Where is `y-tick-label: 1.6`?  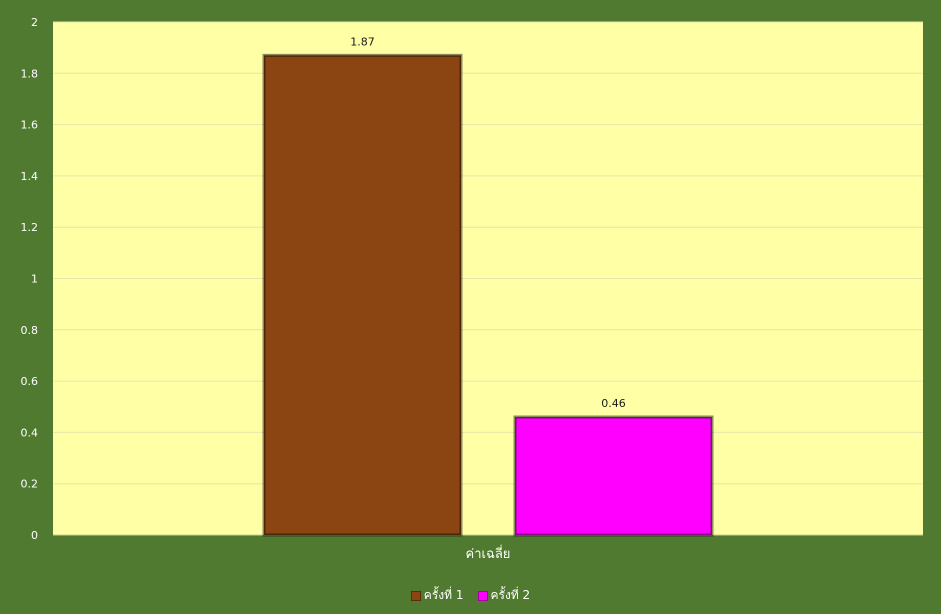
y-tick-label: 1.6 is located at coordinates (30, 125).